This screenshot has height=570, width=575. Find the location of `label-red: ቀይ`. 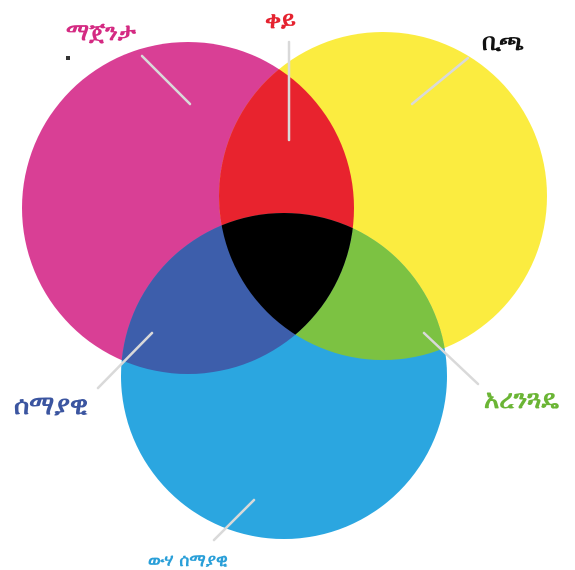

label-red: ቀይ is located at coordinates (280, 20).